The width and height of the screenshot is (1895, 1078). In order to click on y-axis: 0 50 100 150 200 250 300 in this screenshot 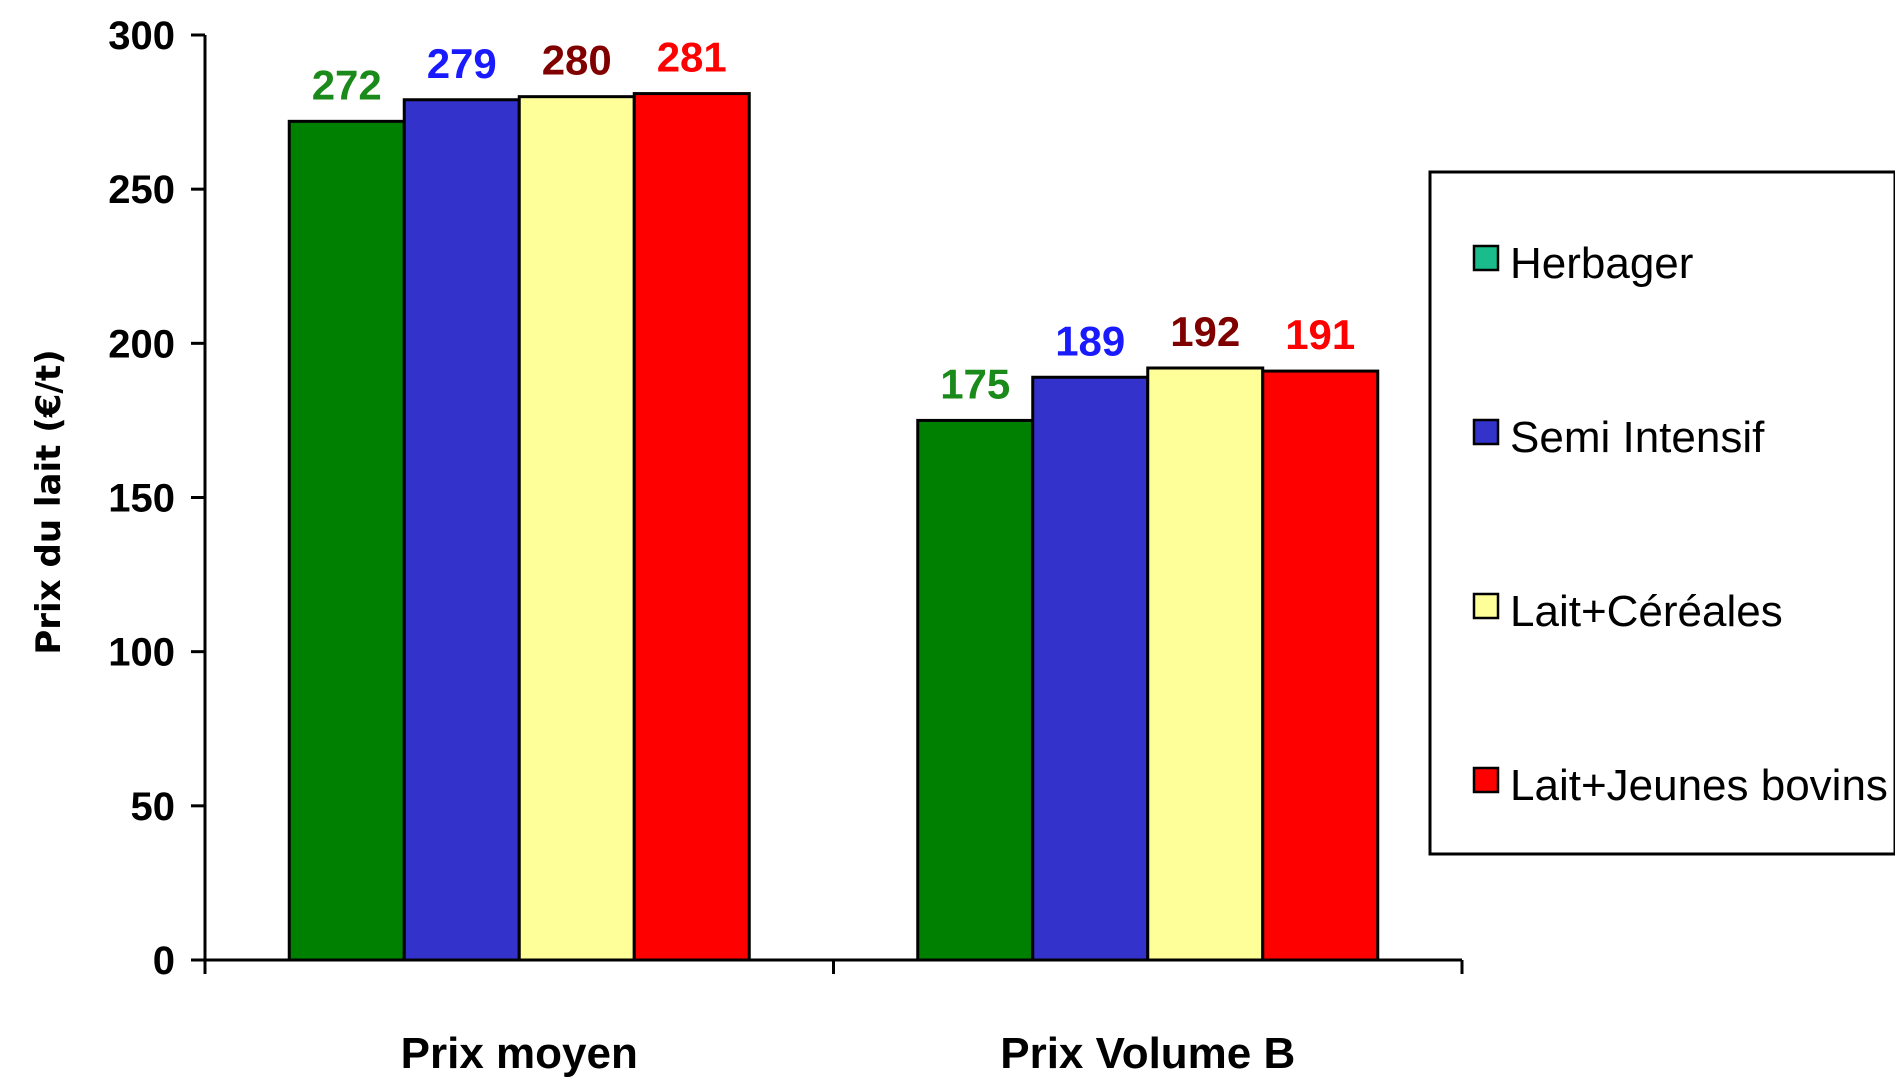, I will do `click(157, 498)`.